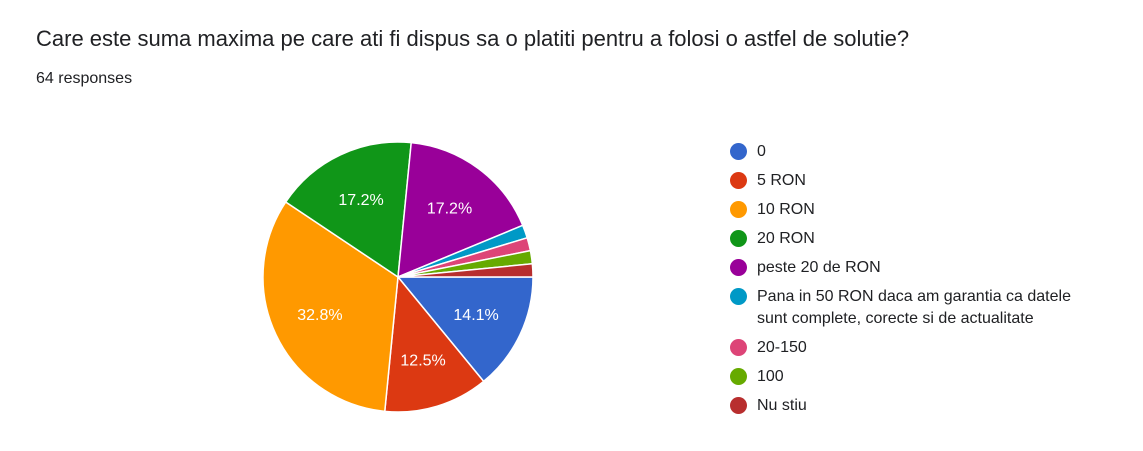 This screenshot has width=1143, height=451. What do you see at coordinates (920, 239) in the screenshot?
I see `legend-item: 20 RON` at bounding box center [920, 239].